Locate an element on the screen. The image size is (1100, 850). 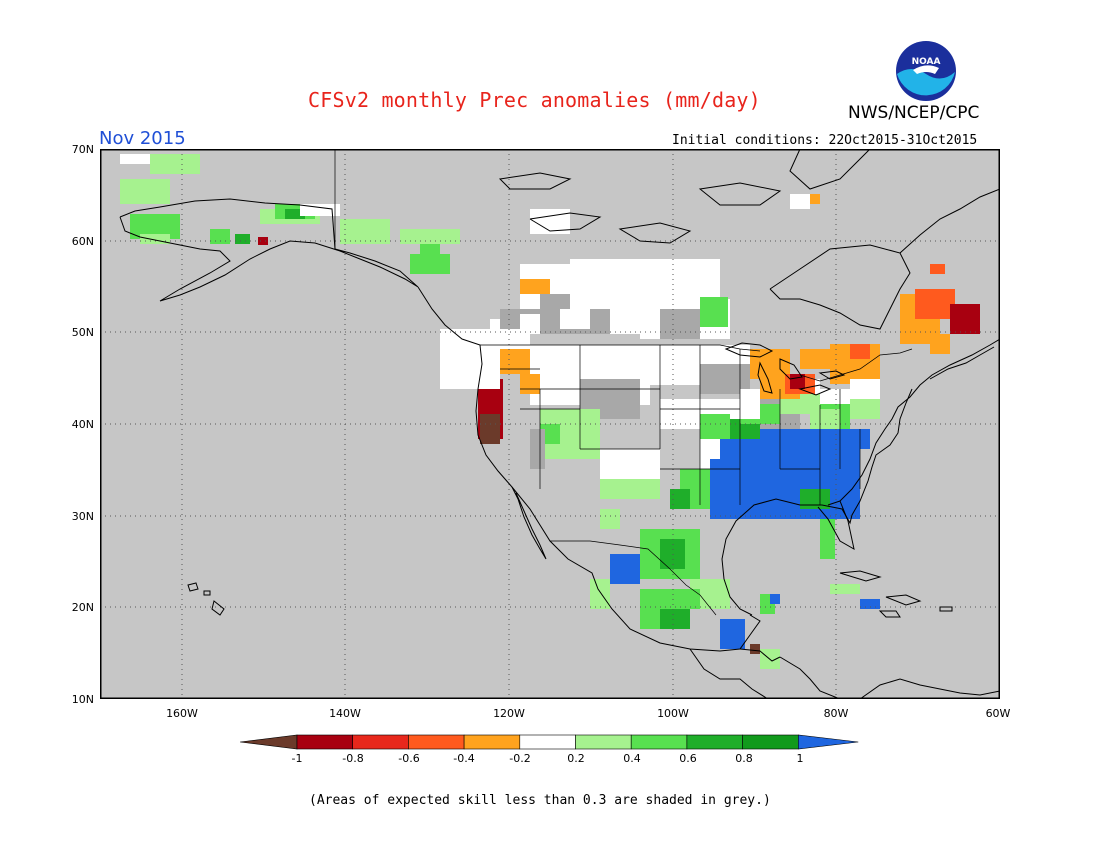
colorbar-tick-1: -0.8 is located at coordinates (353, 758).